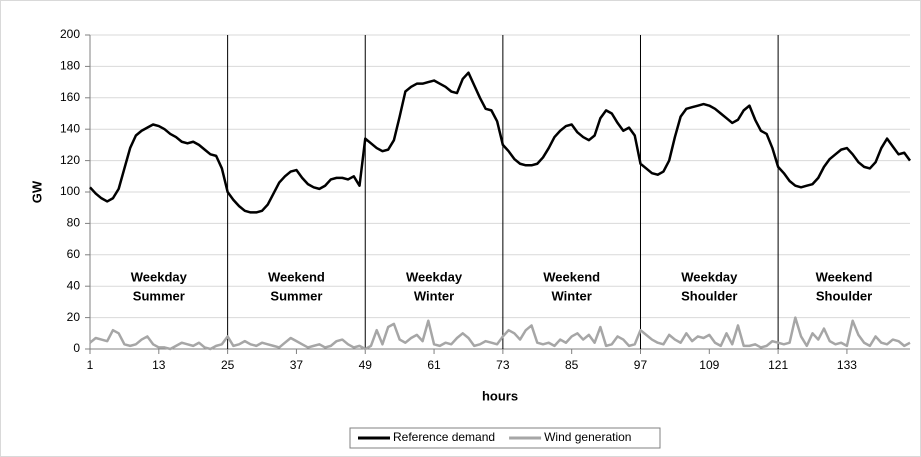  Describe the element at coordinates (709, 365) in the screenshot. I see `x-tick-label: 109` at that location.